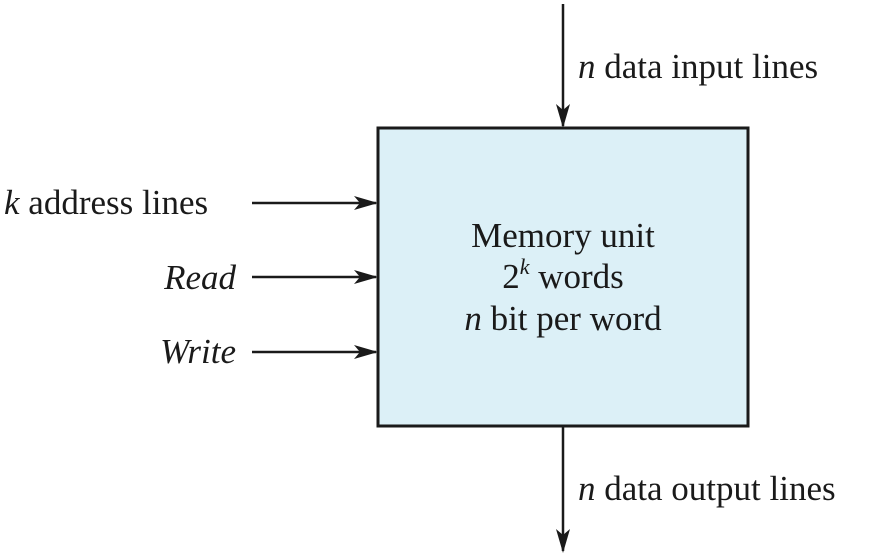  I want to click on write-label: Write, so click(198, 351).